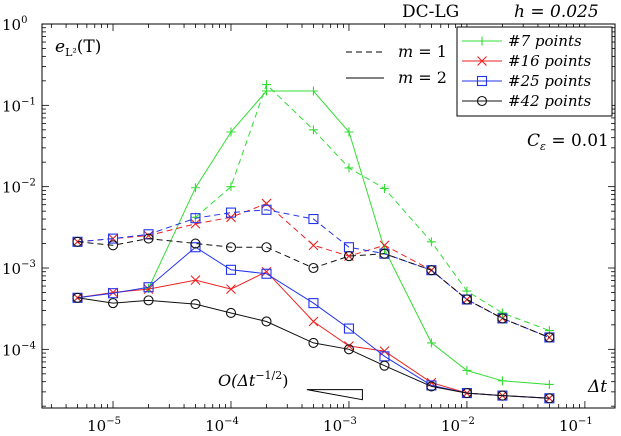  I want to click on style-legend-m2: m = 2, so click(422, 77).